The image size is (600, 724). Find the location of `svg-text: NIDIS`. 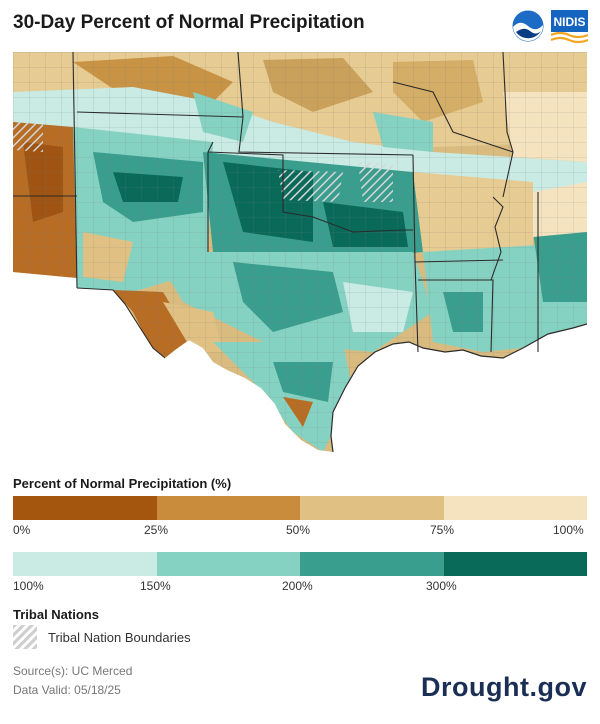

svg-text: NIDIS is located at coordinates (569, 22).